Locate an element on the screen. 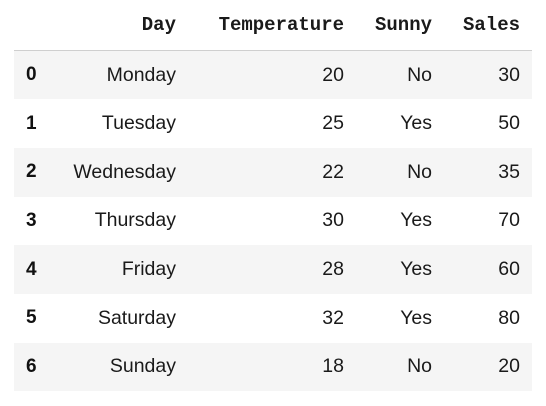  cell-sales: 60 is located at coordinates (509, 269).